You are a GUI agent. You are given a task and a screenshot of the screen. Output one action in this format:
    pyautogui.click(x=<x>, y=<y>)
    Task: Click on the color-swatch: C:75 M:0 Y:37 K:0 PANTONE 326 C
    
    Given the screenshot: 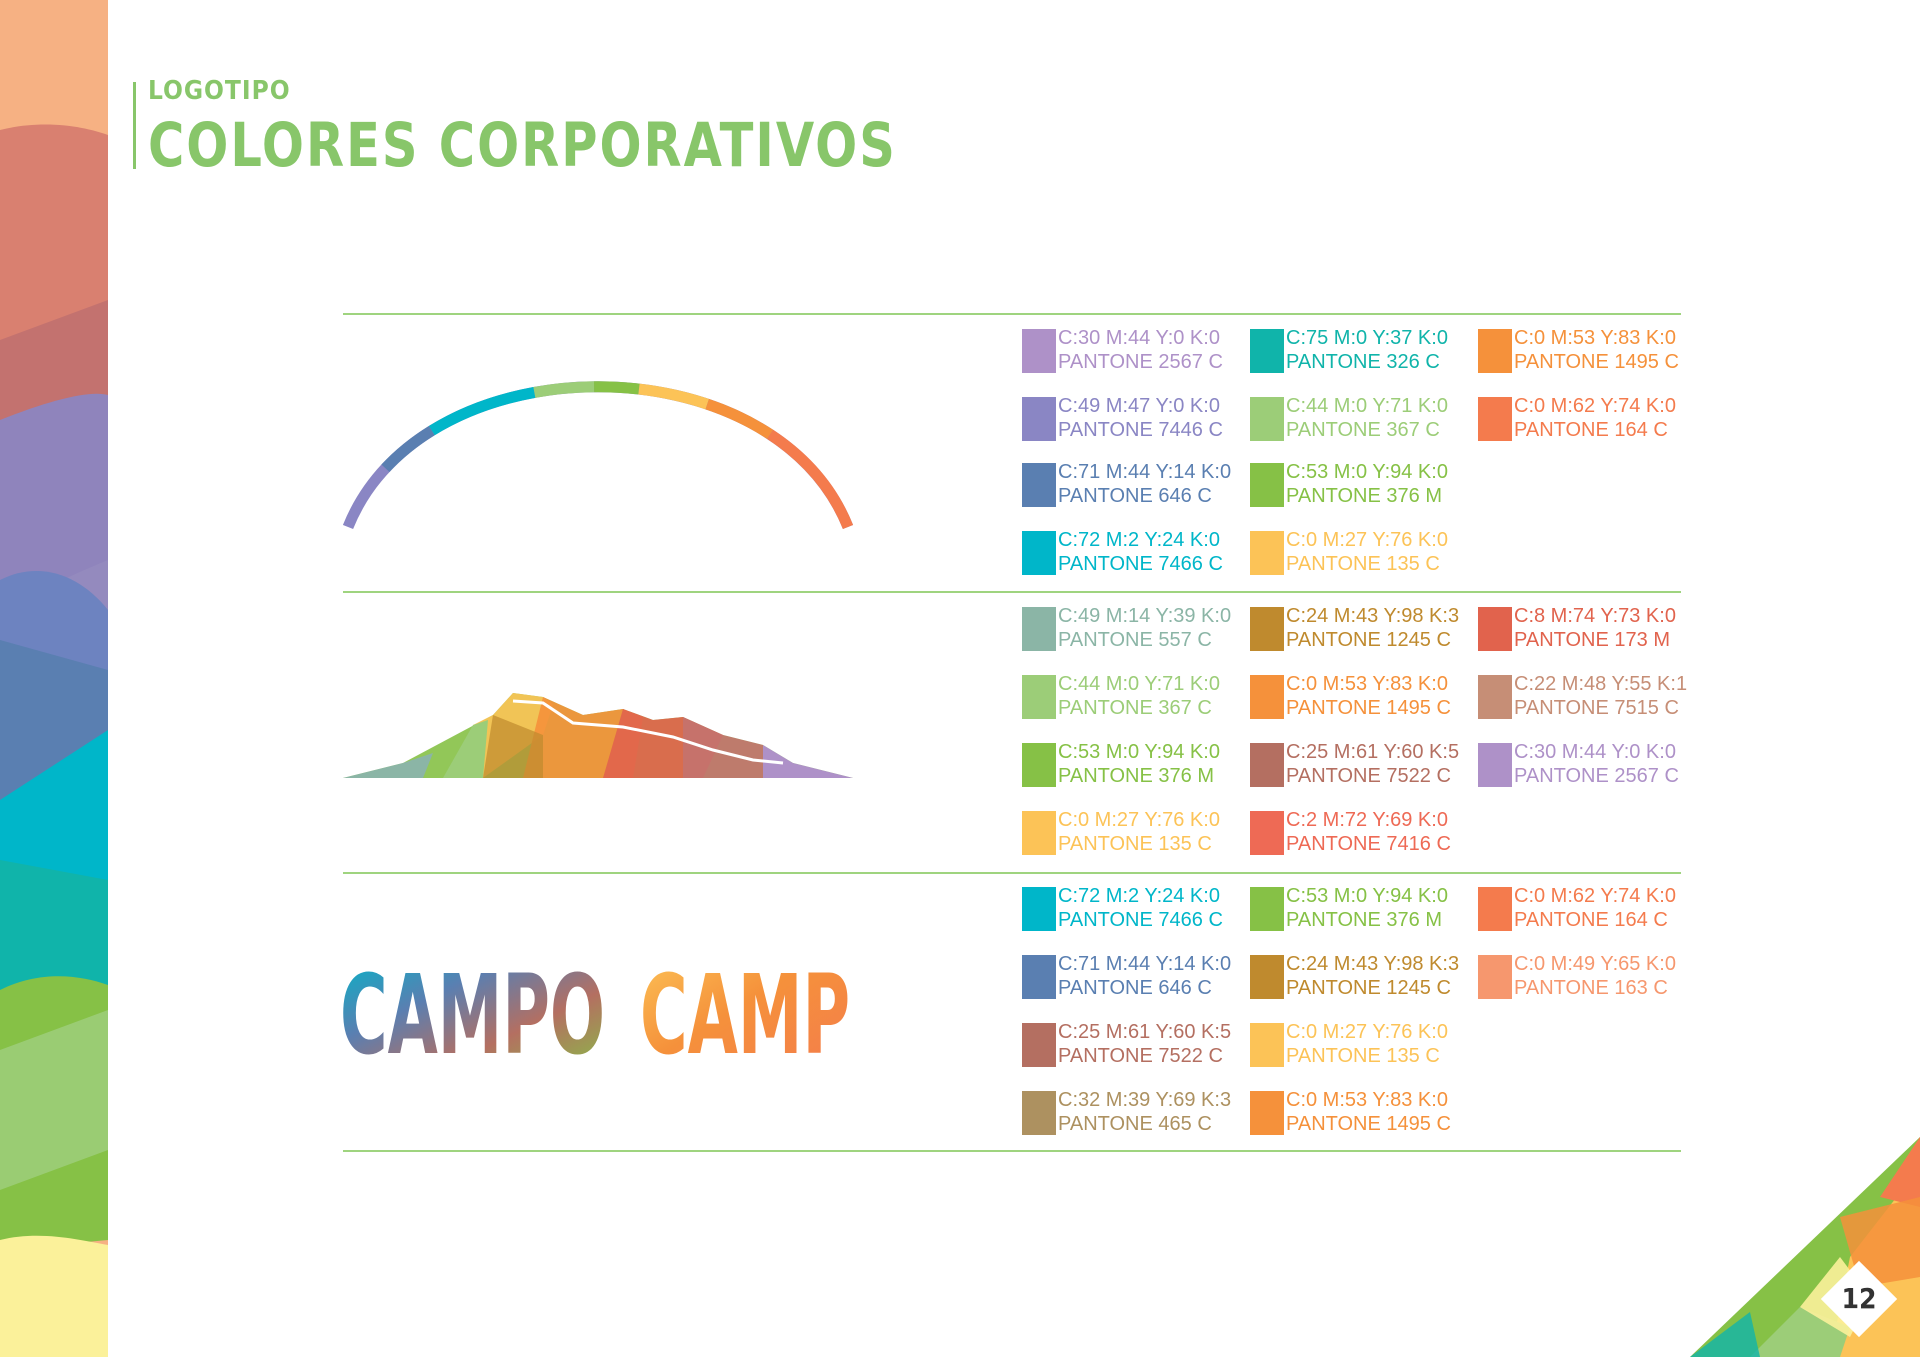 What is the action you would take?
    pyautogui.click(x=1360, y=349)
    